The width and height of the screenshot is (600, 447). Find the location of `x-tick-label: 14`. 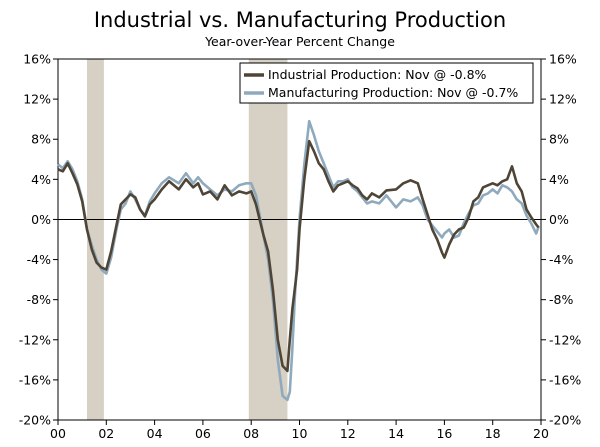

x-tick-label: 14 is located at coordinates (396, 433).